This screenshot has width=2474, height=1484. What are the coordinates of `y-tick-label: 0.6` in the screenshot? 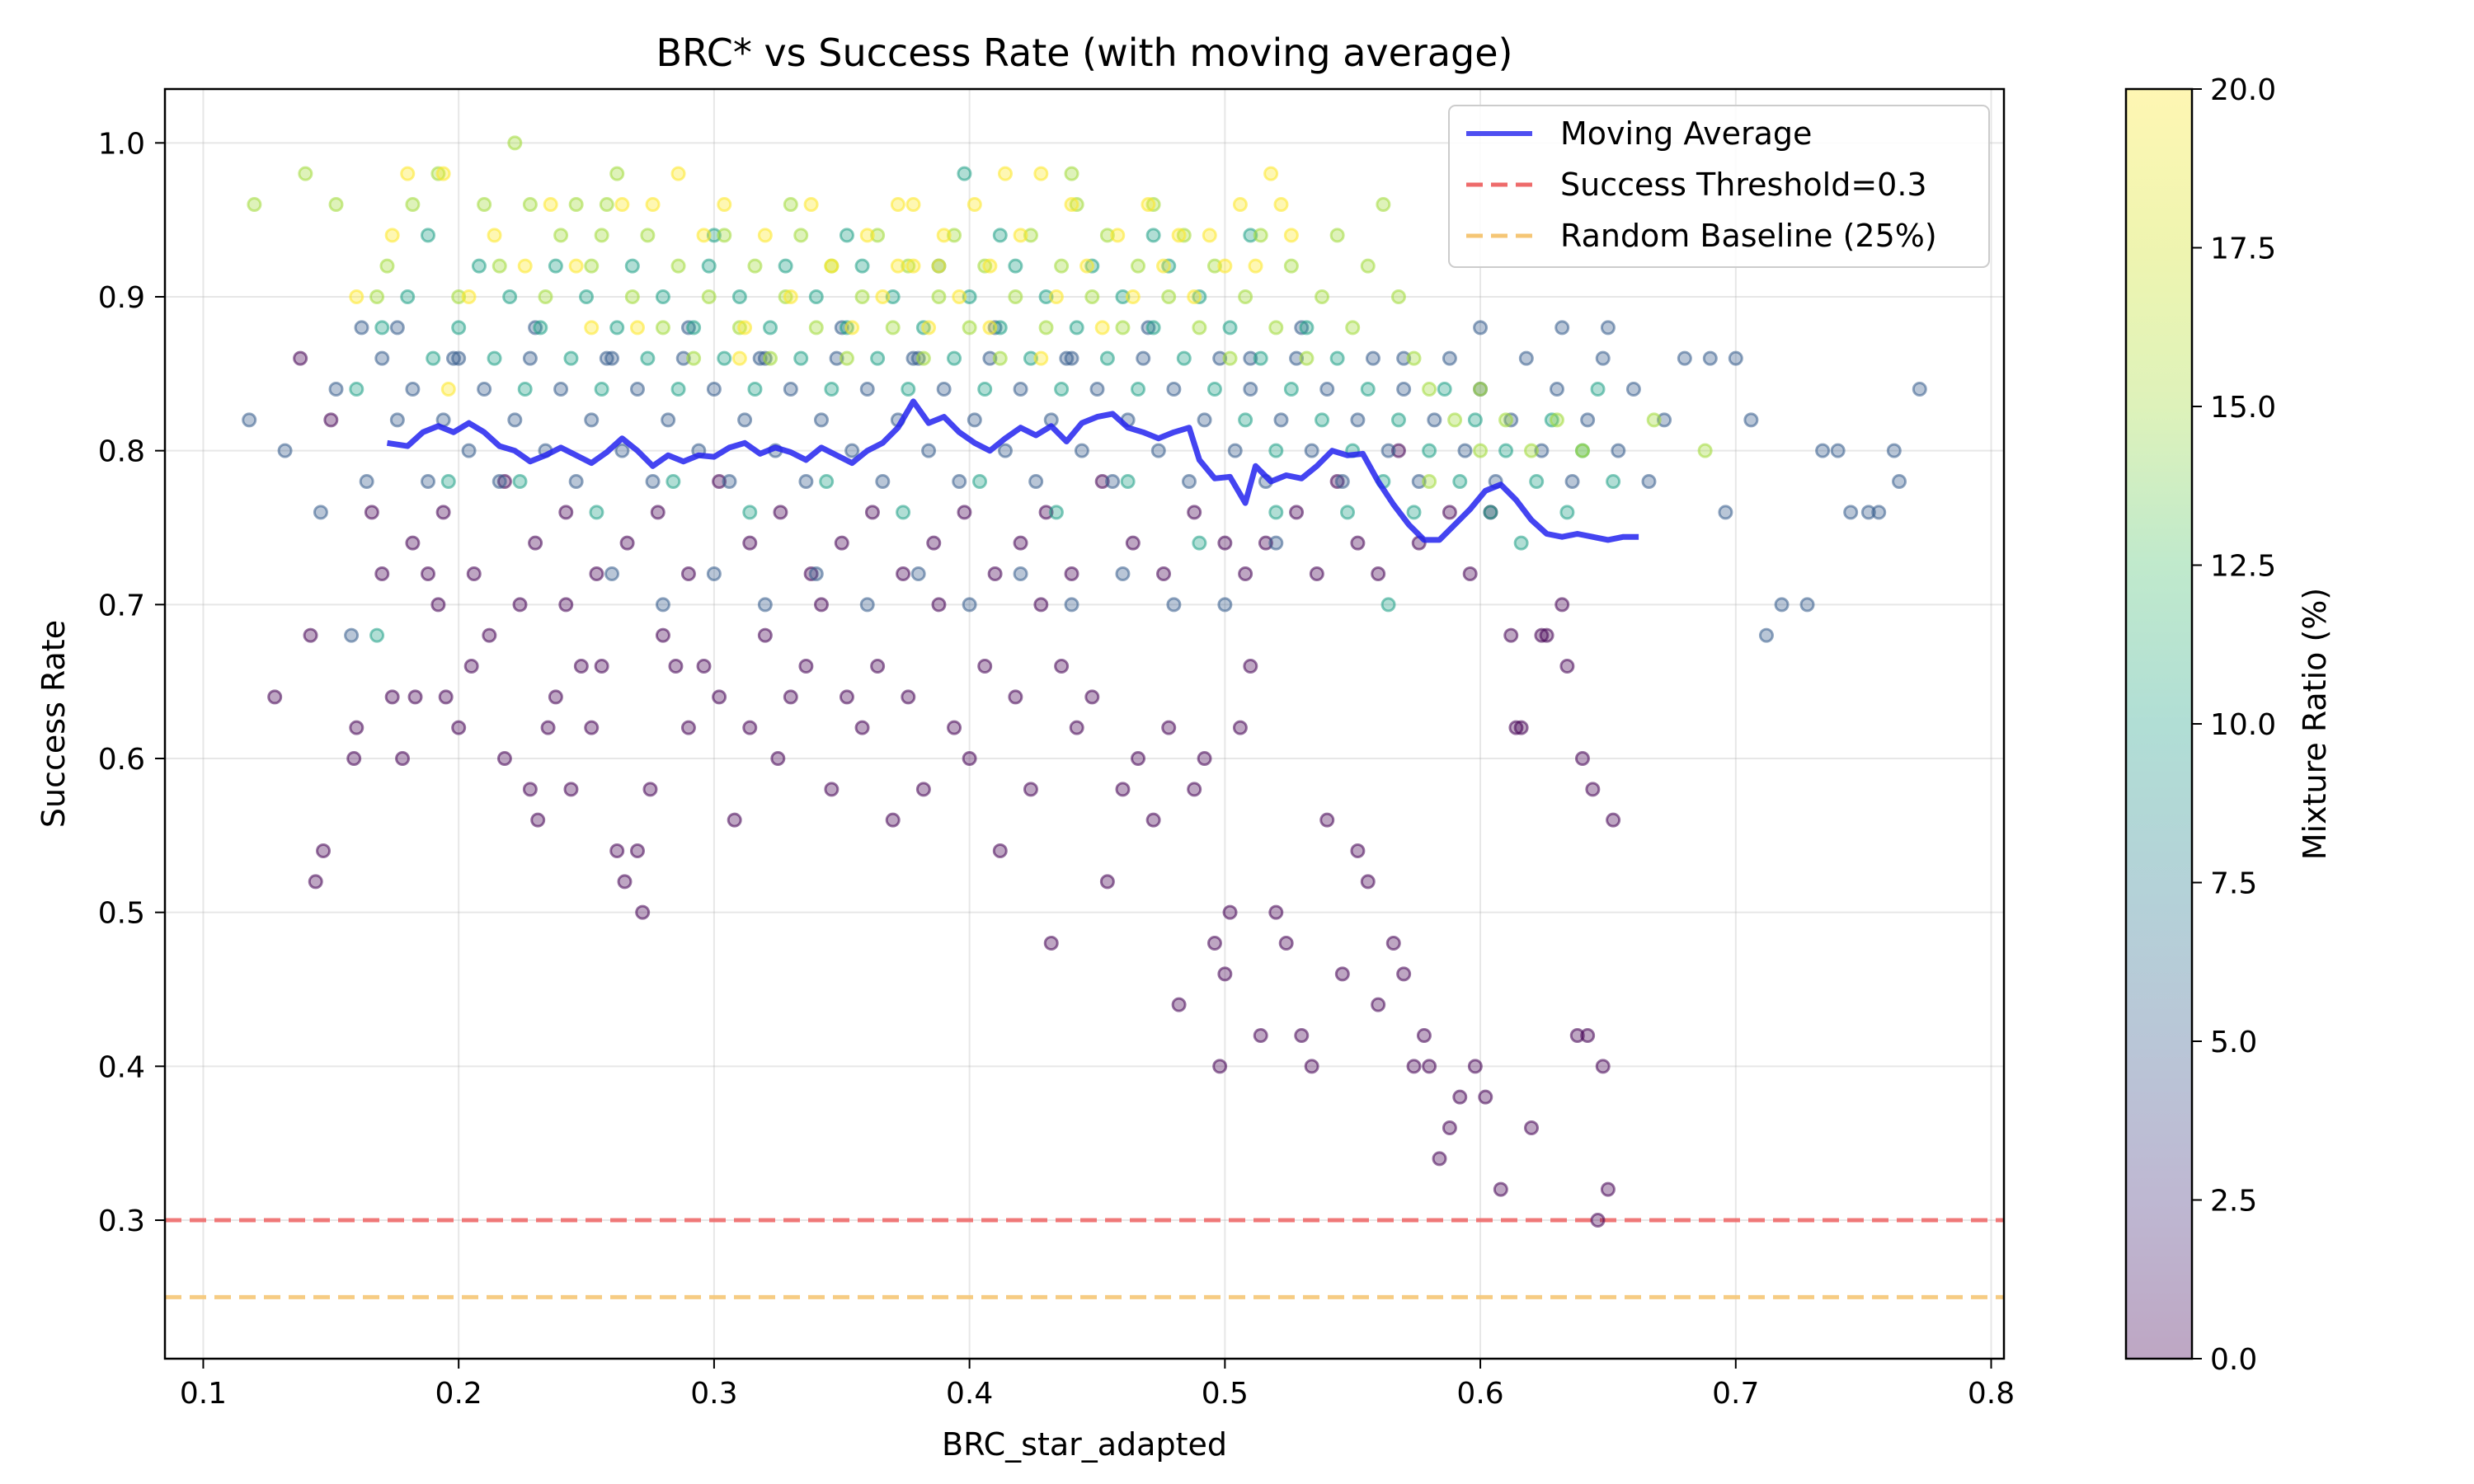 It's located at (121, 760).